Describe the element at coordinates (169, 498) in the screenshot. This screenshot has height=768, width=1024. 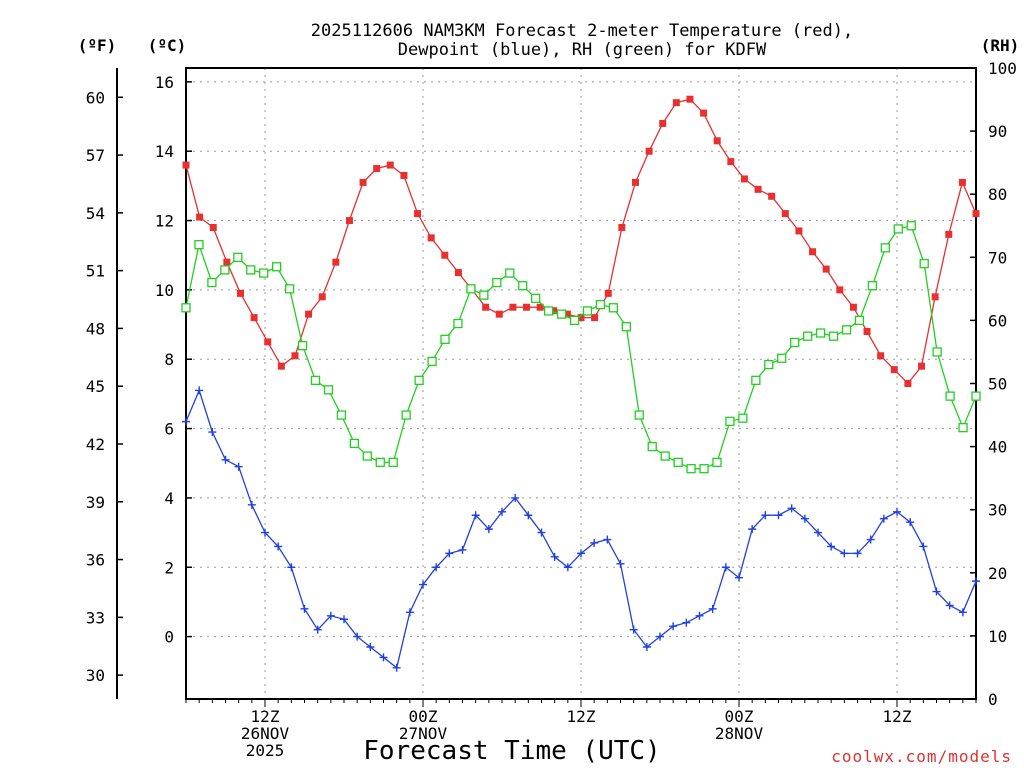
I see `celsius-tick-label: 4` at that location.